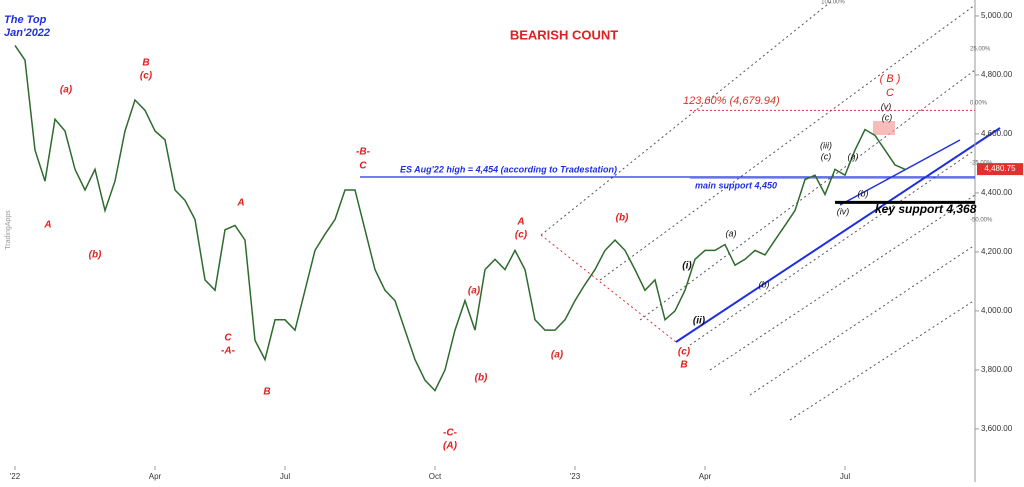 The width and height of the screenshot is (1024, 487). Describe the element at coordinates (997, 428) in the screenshot. I see `y-tick-label: 3,600.00` at that location.